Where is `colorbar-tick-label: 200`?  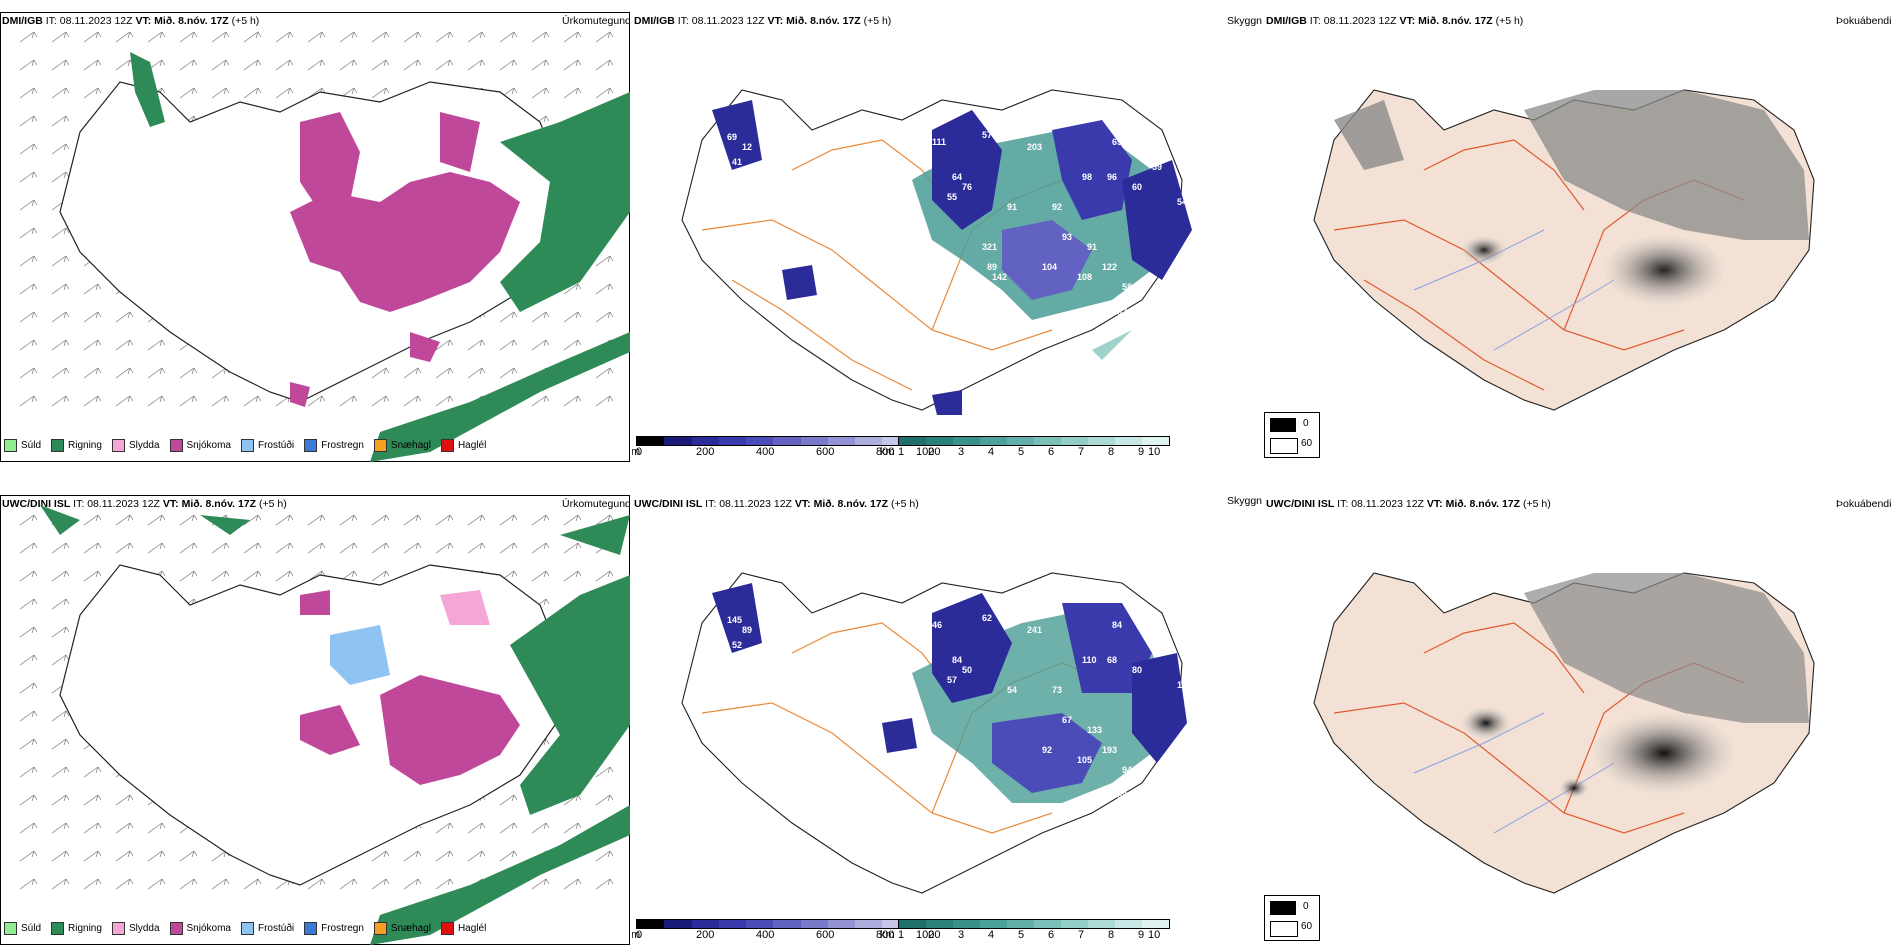 colorbar-tick-label: 200 is located at coordinates (705, 935).